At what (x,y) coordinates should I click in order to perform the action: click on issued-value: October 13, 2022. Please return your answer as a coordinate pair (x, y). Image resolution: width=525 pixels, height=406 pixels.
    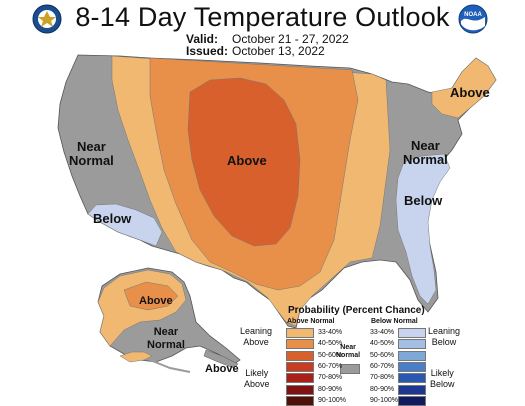
    Looking at the image, I should click on (278, 51).